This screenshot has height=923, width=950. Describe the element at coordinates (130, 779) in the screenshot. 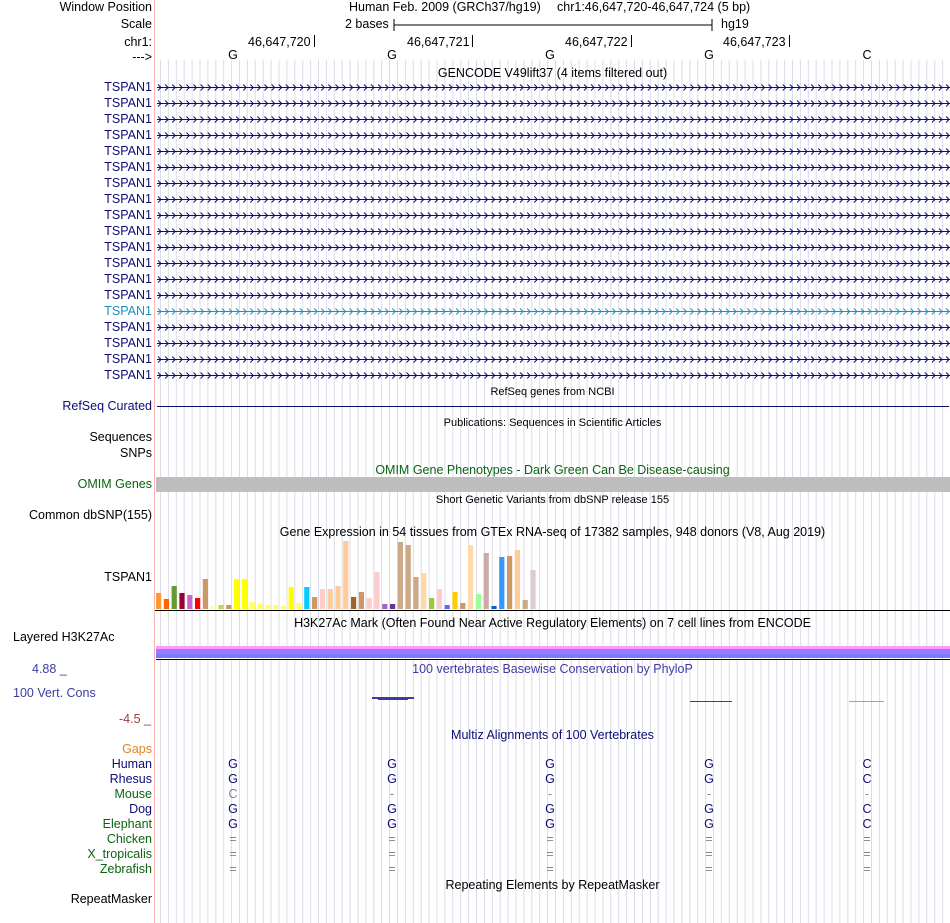

I see `species-label: Rhesus` at that location.